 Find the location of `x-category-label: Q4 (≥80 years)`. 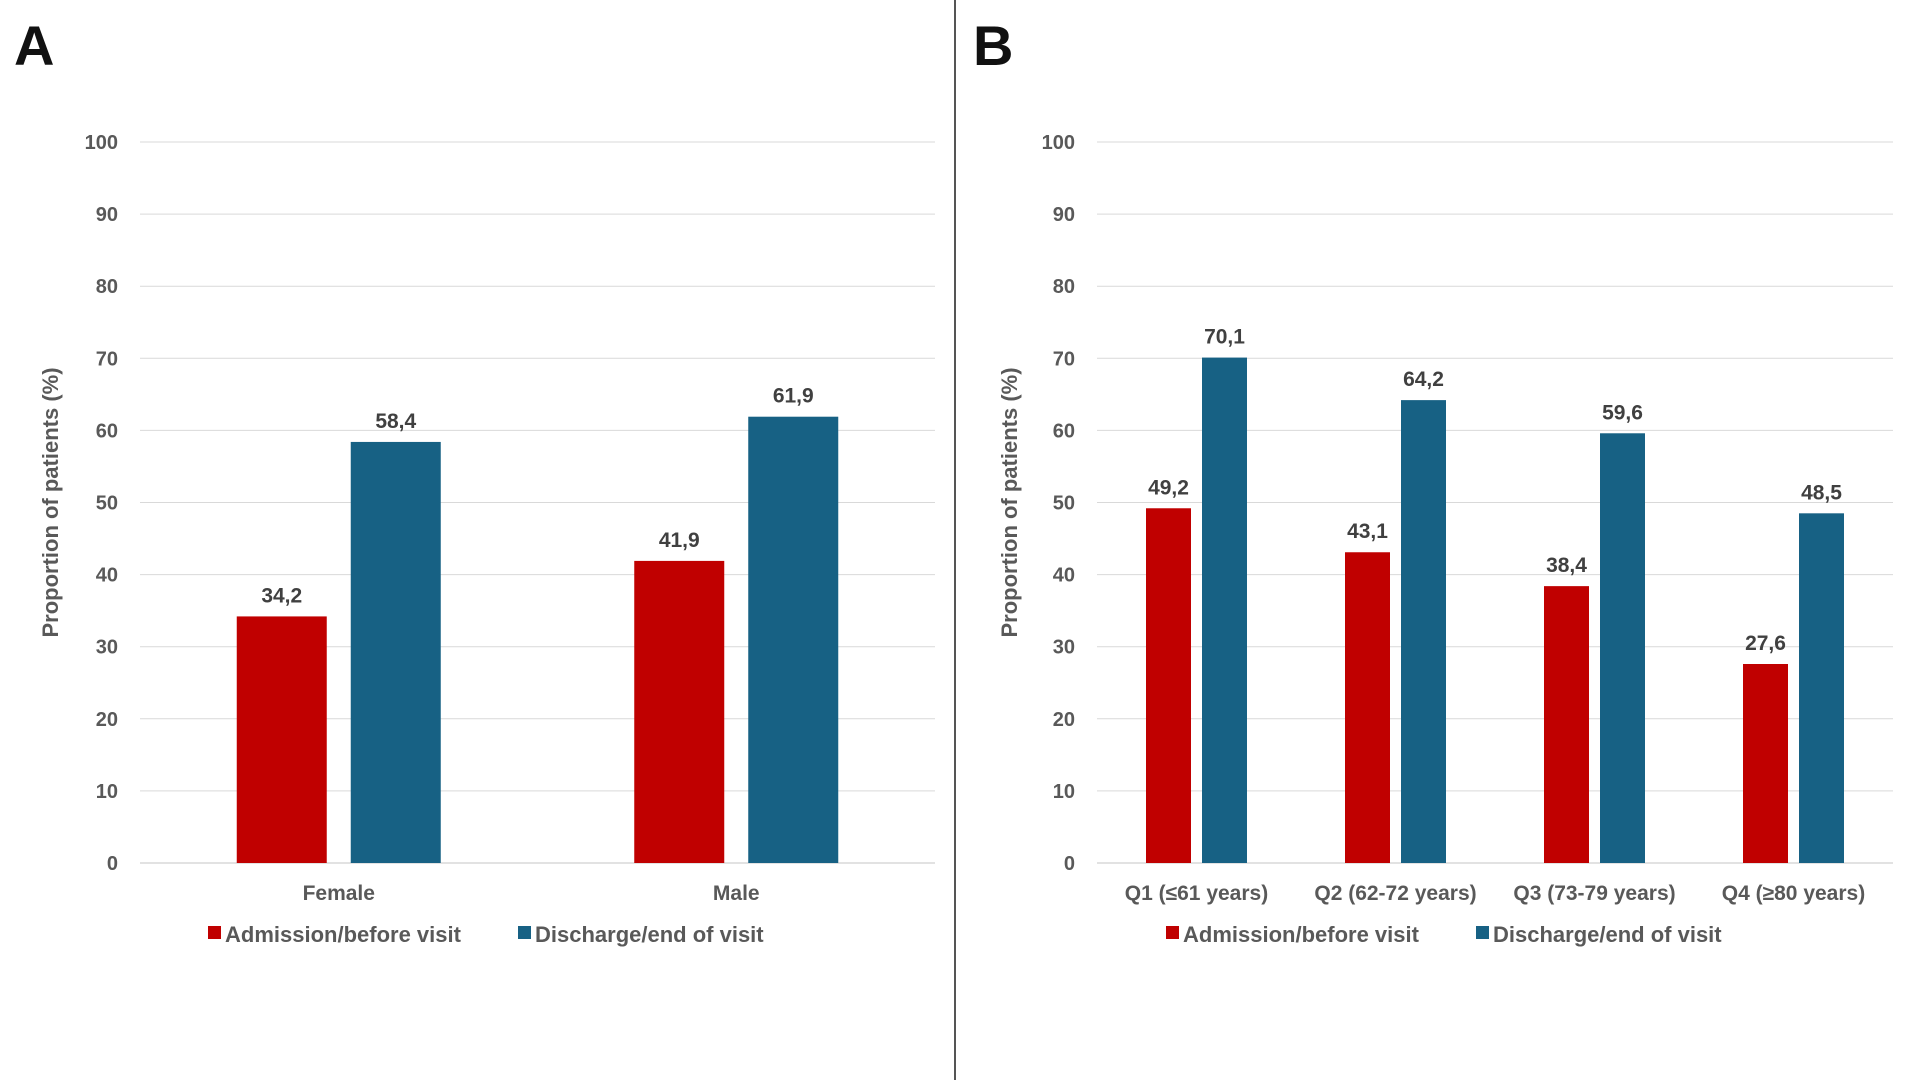

x-category-label: Q4 (≥80 years) is located at coordinates (1793, 893).